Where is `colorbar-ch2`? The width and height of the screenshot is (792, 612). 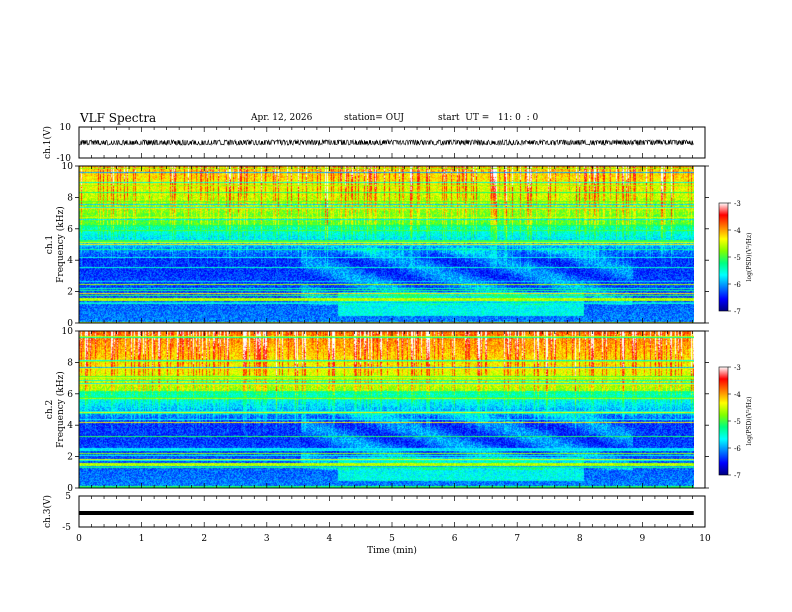 colorbar-ch2 is located at coordinates (723, 421).